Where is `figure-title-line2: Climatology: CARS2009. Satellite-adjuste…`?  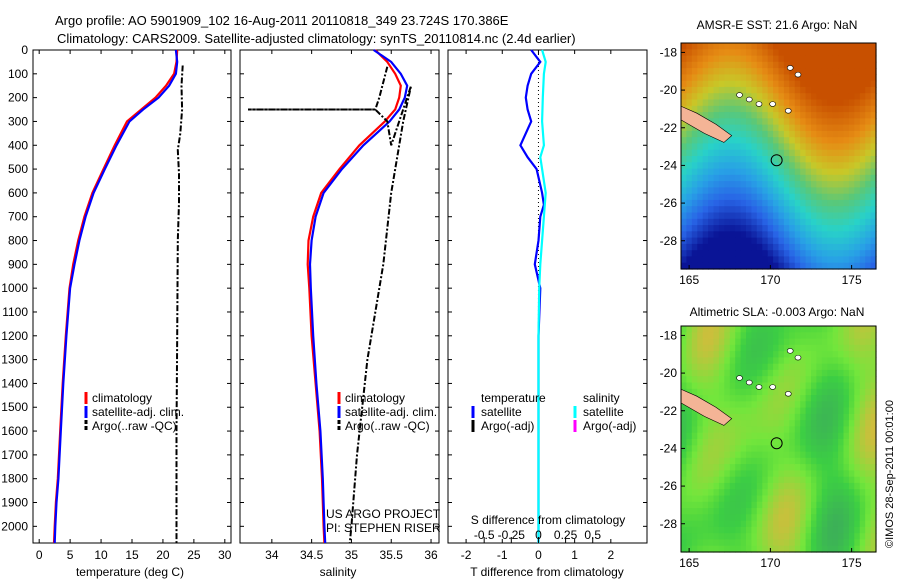
figure-title-line2: Climatology: CARS2009. Satellite-adjuste… is located at coordinates (316, 38).